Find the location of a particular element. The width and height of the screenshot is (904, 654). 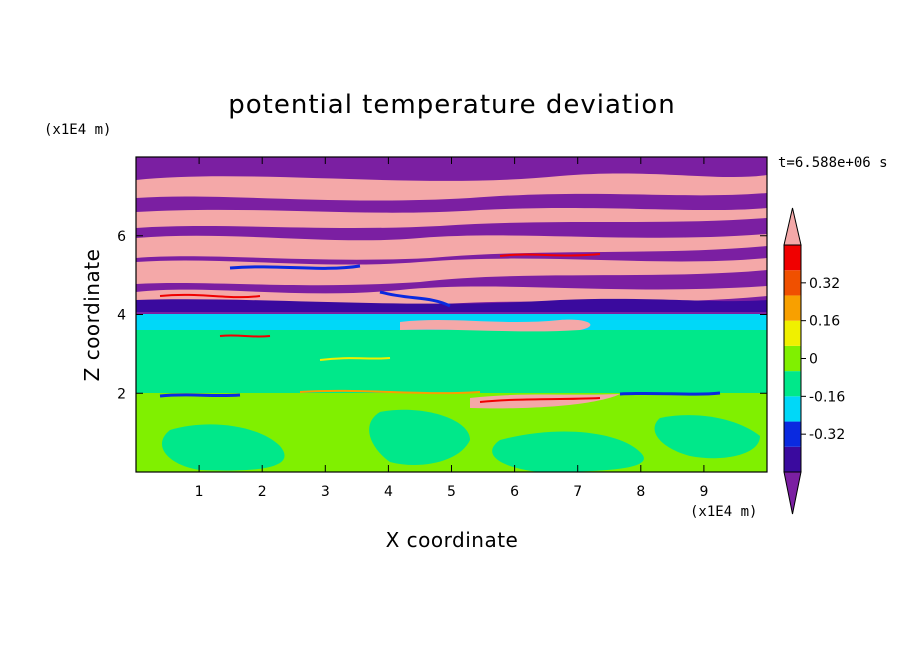

mid-features is located at coordinates (440, 364).